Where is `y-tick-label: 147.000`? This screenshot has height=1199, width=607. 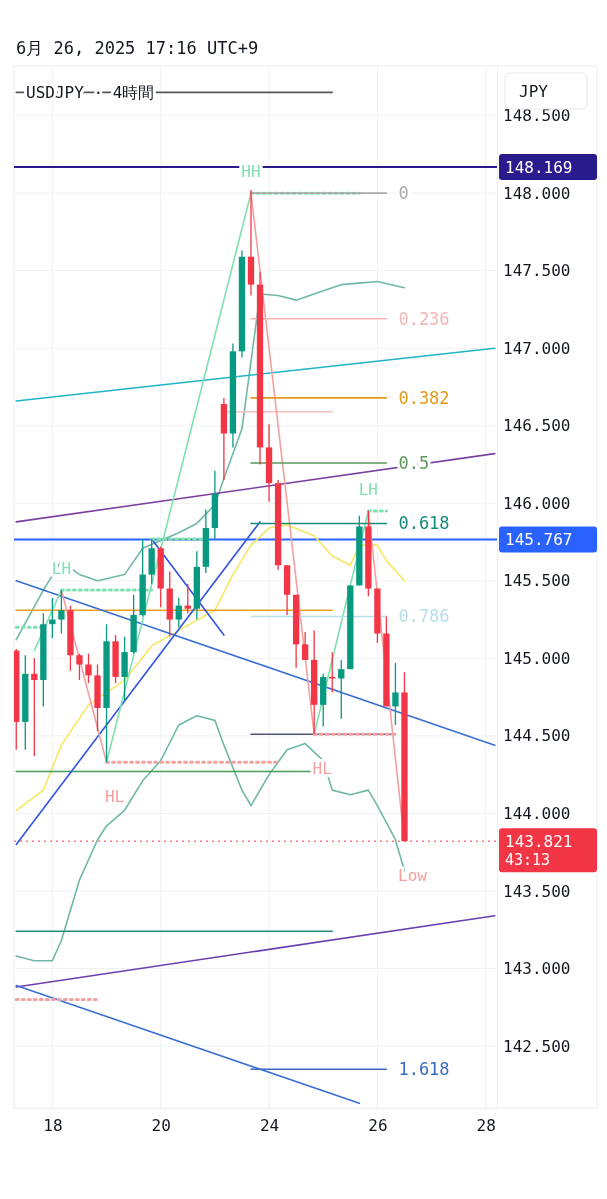 y-tick-label: 147.000 is located at coordinates (537, 348).